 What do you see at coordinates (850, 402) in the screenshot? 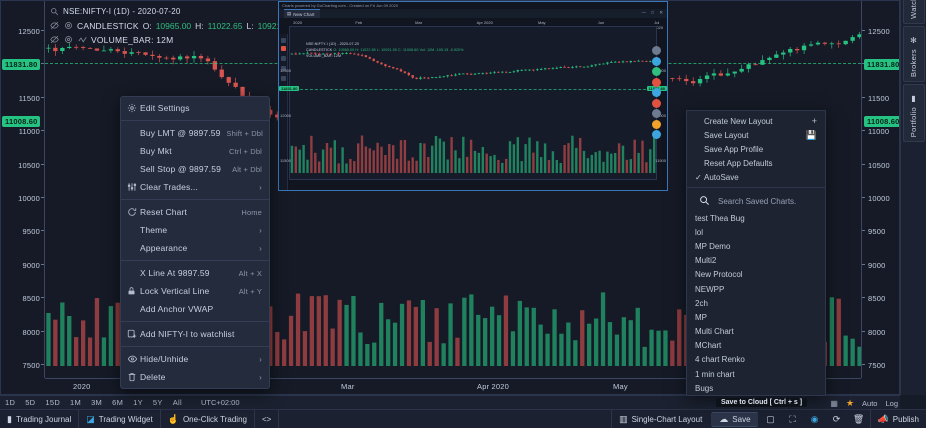
I see `star-icon: ★` at bounding box center [850, 402].